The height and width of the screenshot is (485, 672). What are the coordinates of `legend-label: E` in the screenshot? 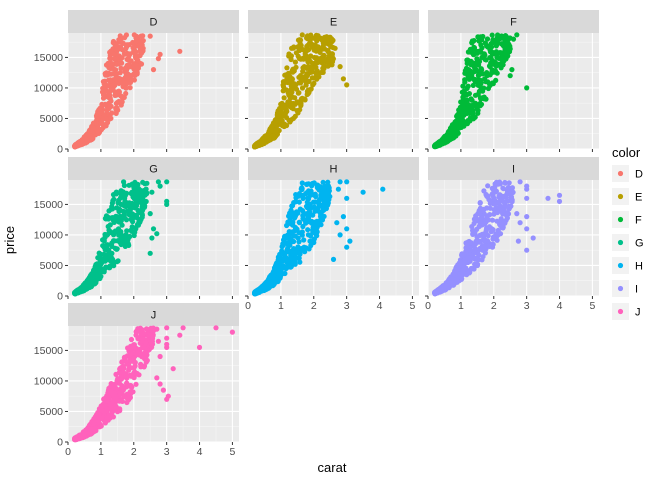 It's located at (638, 198).